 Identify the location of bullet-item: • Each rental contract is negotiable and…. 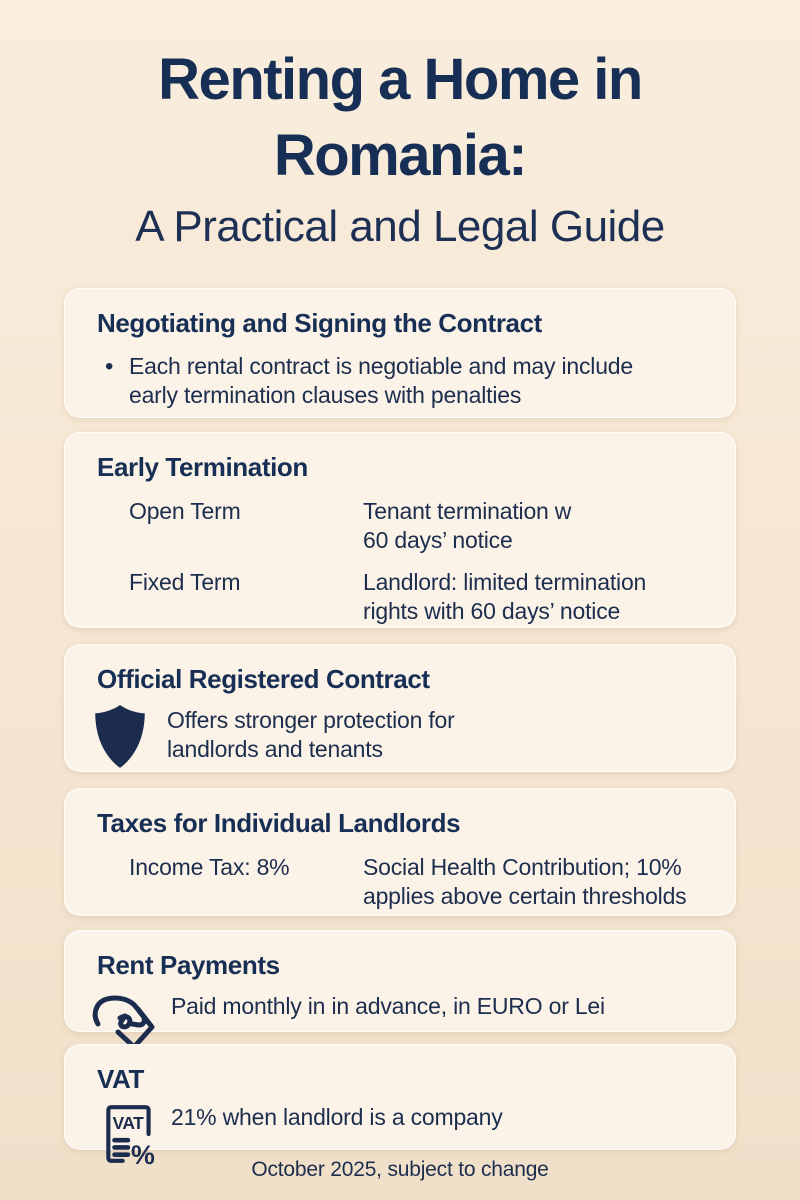
(404, 381).